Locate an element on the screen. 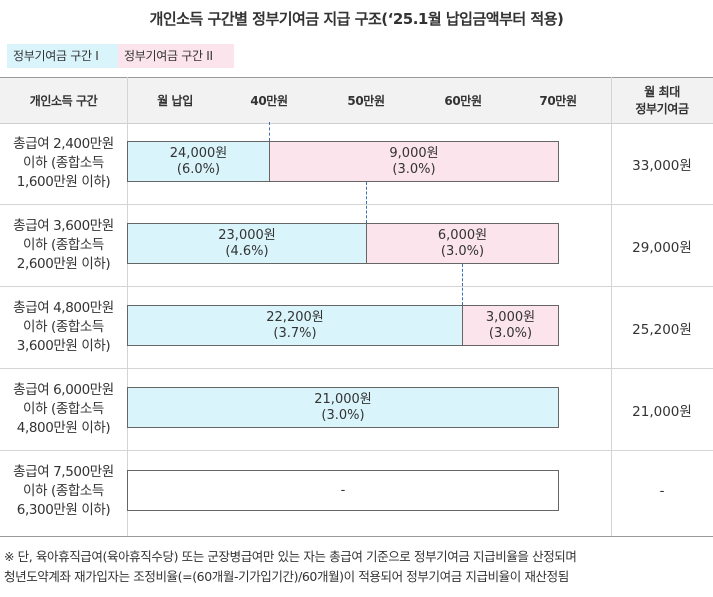 The image size is (713, 597). tier1-amount: 21,000원 is located at coordinates (343, 399).